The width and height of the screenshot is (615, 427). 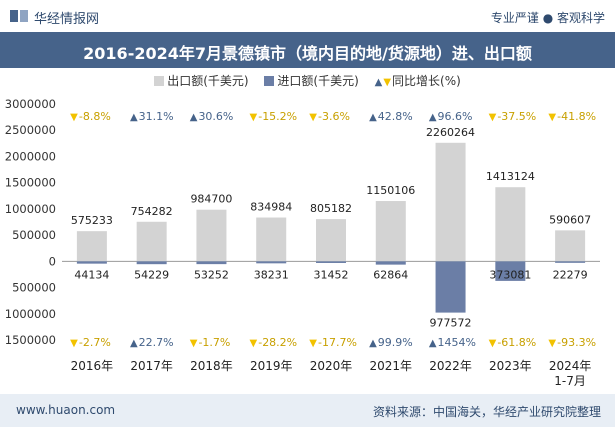 What do you see at coordinates (337, 342) in the screenshot?
I see `import-growth-label: -17.7%` at bounding box center [337, 342].